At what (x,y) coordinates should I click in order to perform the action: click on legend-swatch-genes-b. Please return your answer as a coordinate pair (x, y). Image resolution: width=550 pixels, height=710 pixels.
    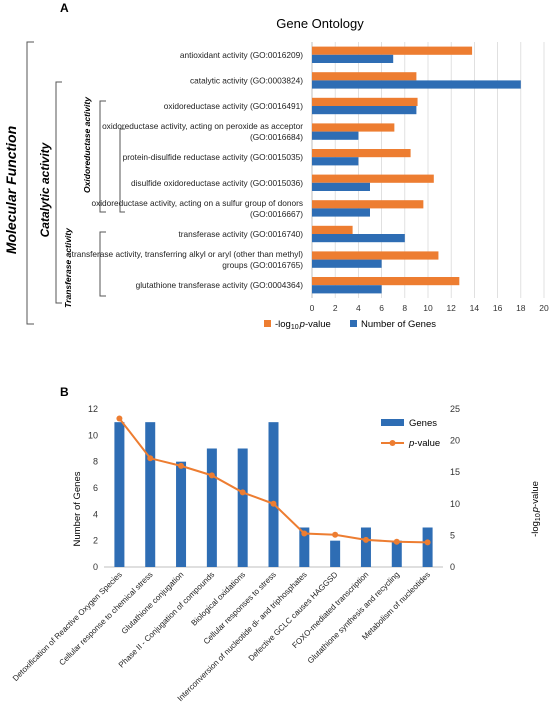
    Looking at the image, I should click on (392, 422).